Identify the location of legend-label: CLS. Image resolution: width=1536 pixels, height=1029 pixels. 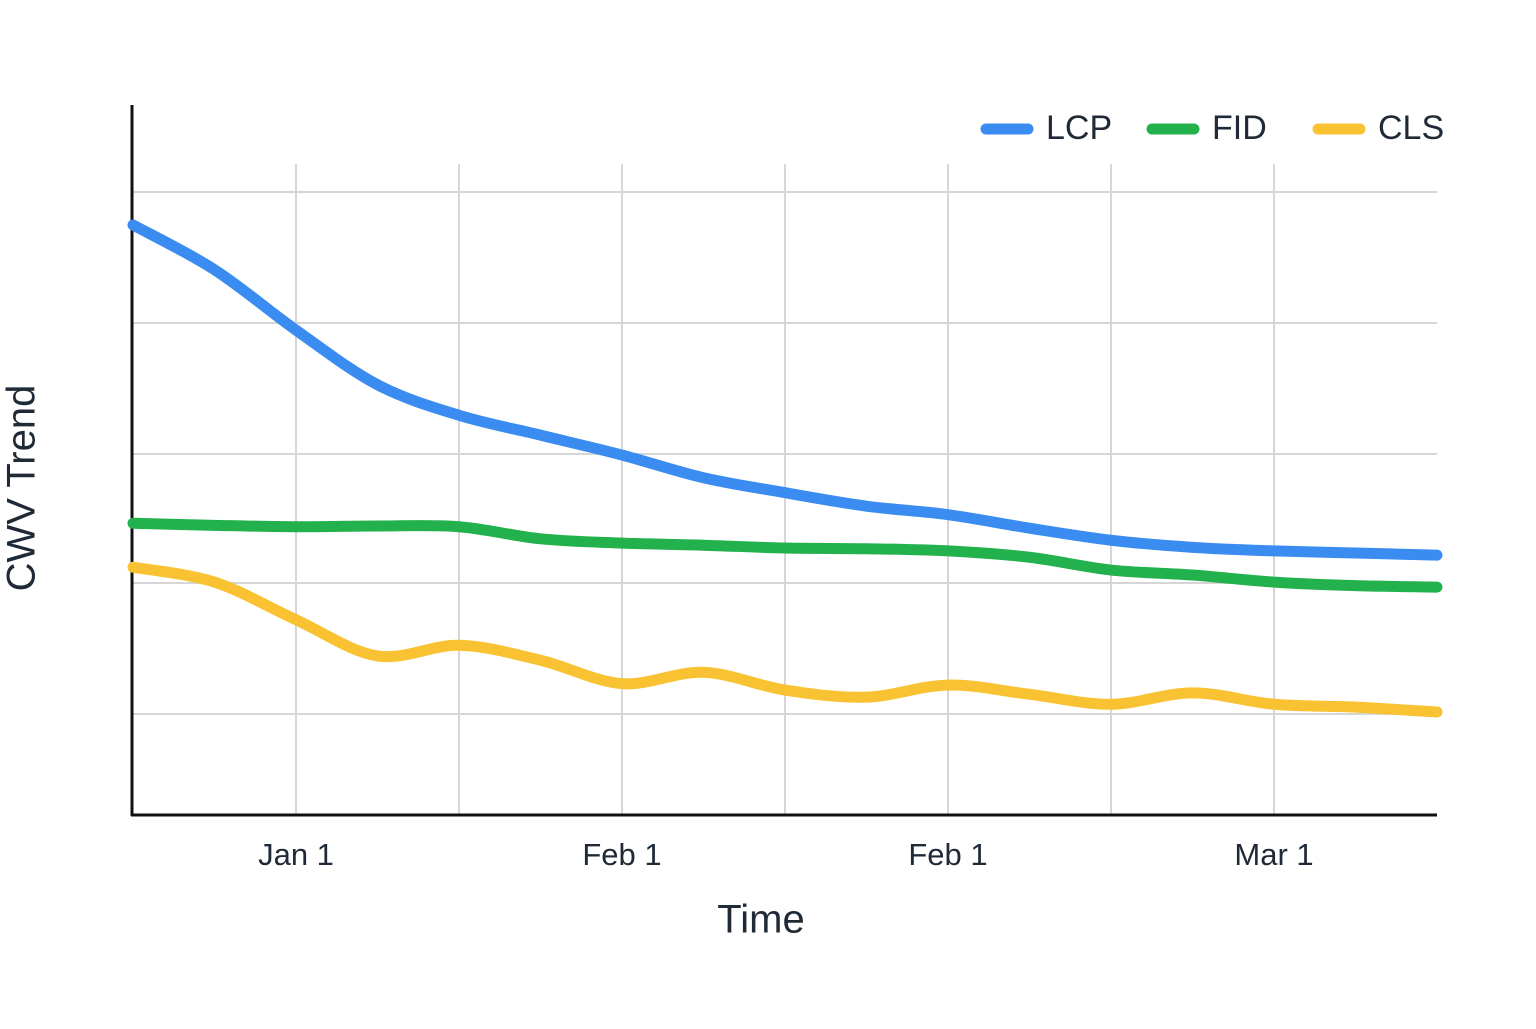
(1411, 128).